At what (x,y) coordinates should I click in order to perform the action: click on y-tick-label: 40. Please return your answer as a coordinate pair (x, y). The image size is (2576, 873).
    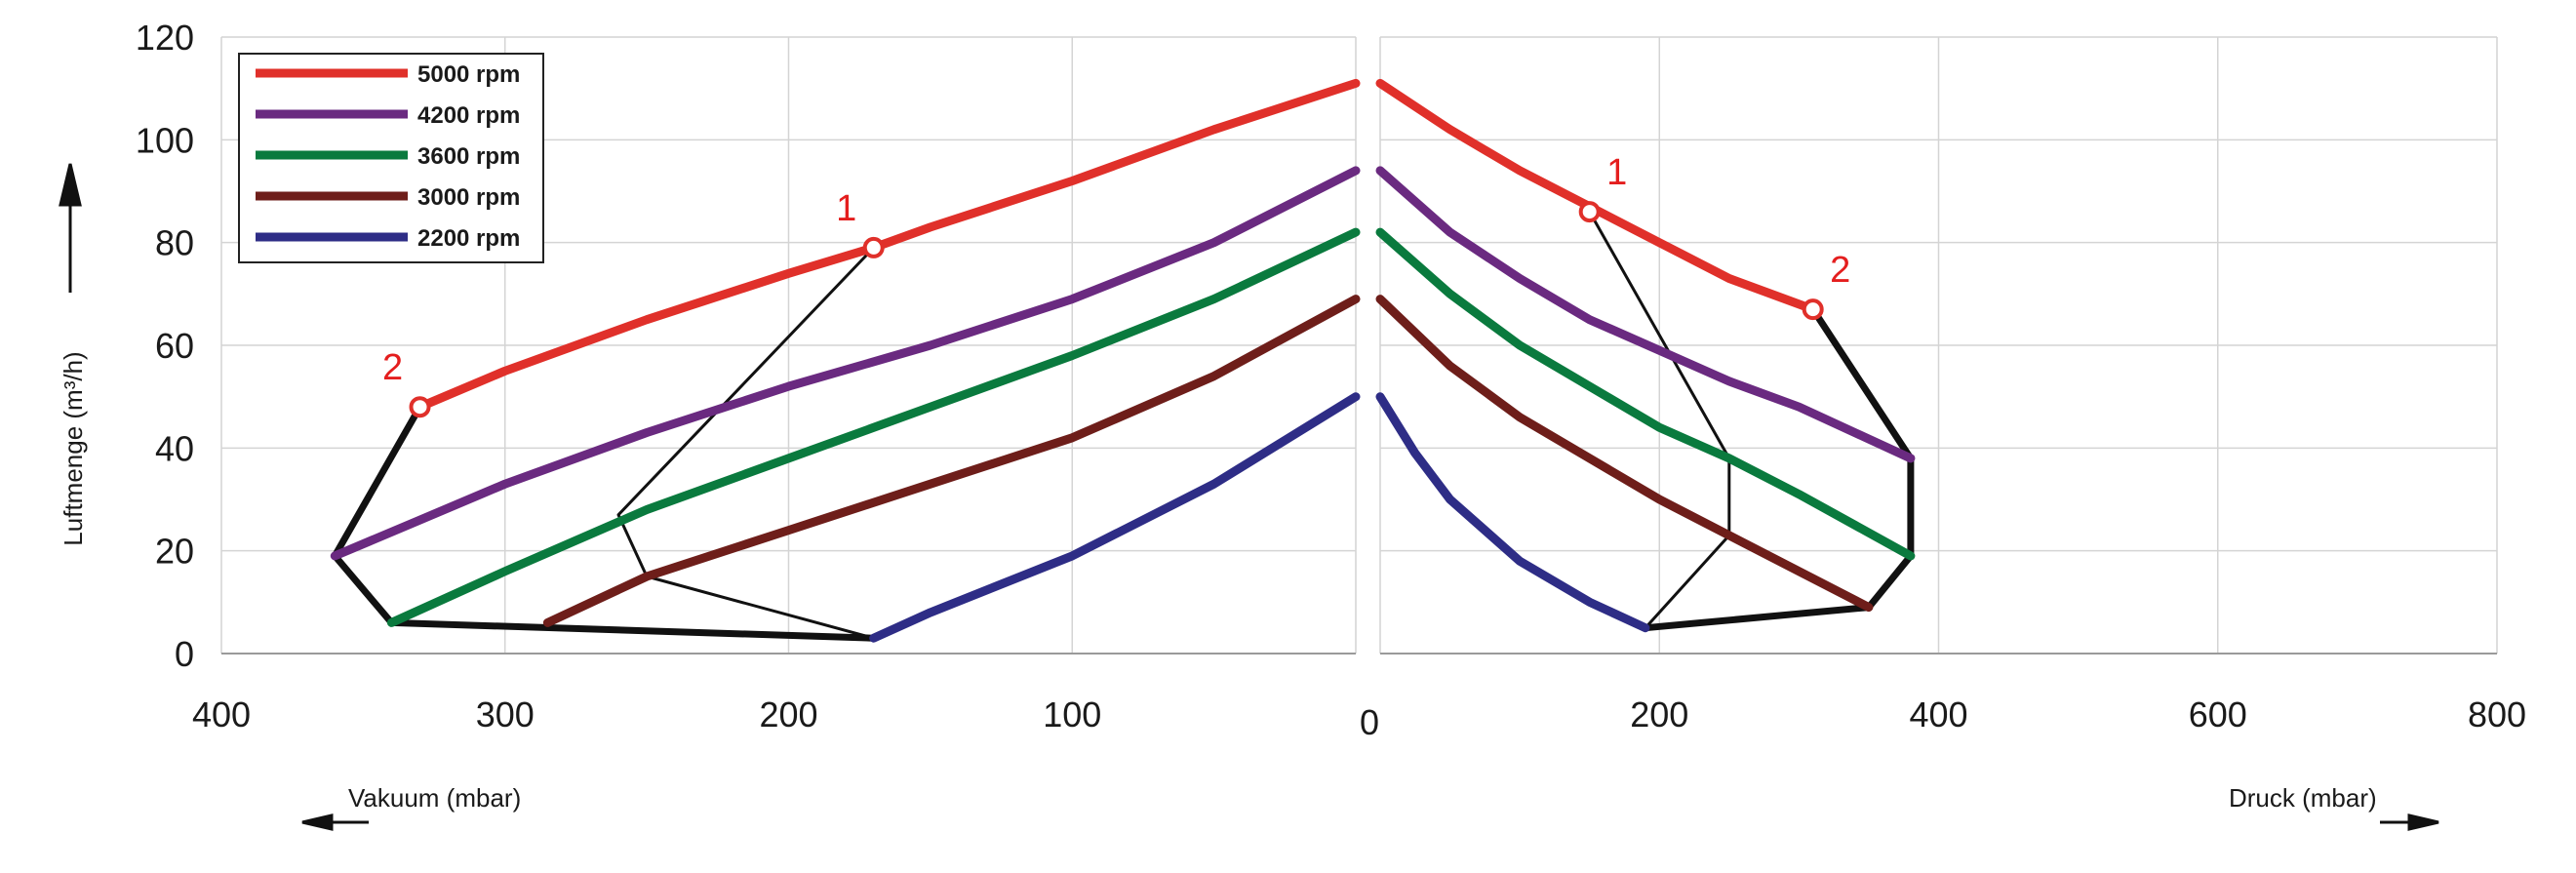
    Looking at the image, I should click on (174, 448).